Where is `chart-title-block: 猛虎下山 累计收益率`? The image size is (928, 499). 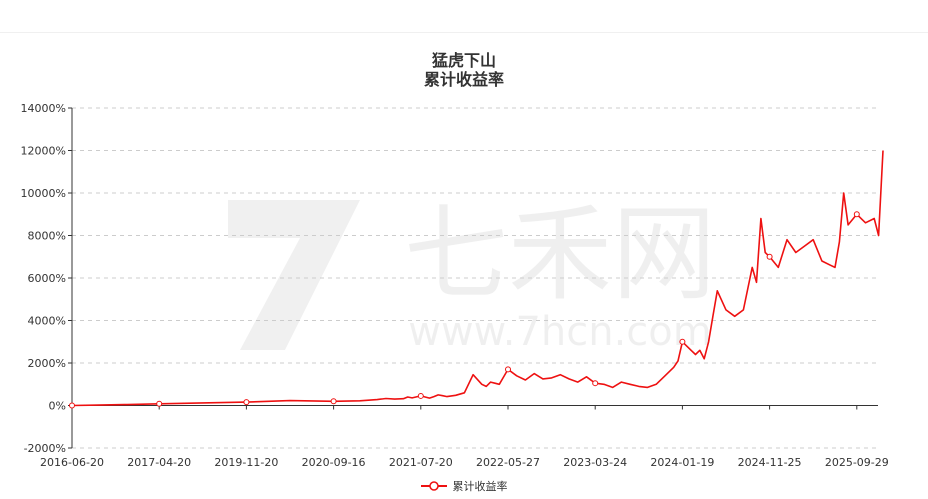 chart-title-block: 猛虎下山 累计收益率 is located at coordinates (464, 70).